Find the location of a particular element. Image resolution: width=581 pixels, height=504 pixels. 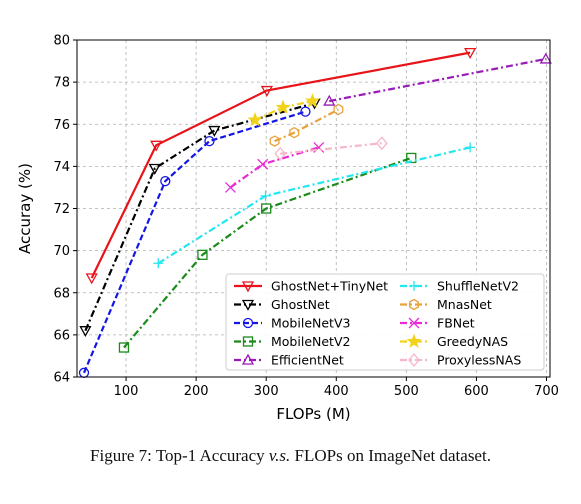

series-line-efficientnet is located at coordinates (438, 80).